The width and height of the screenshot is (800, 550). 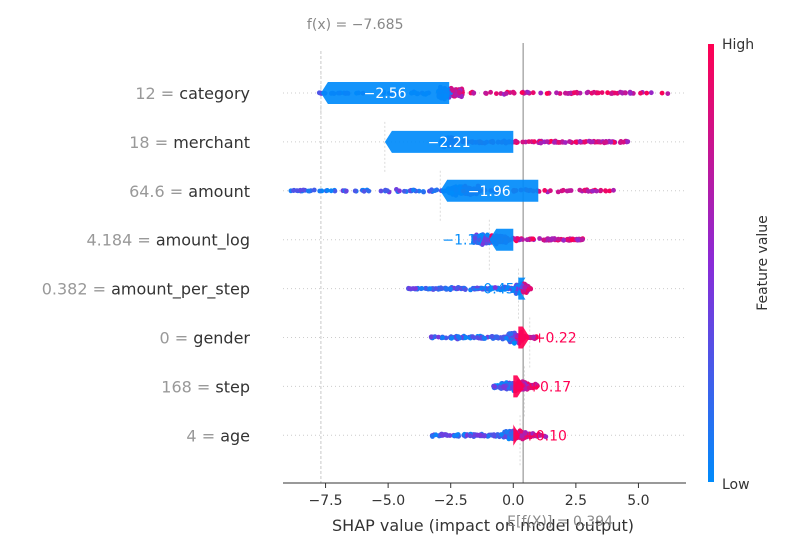 What do you see at coordinates (560, 522) in the screenshot?
I see `base-value-label: E[f(X)] = 0.394` at bounding box center [560, 522].